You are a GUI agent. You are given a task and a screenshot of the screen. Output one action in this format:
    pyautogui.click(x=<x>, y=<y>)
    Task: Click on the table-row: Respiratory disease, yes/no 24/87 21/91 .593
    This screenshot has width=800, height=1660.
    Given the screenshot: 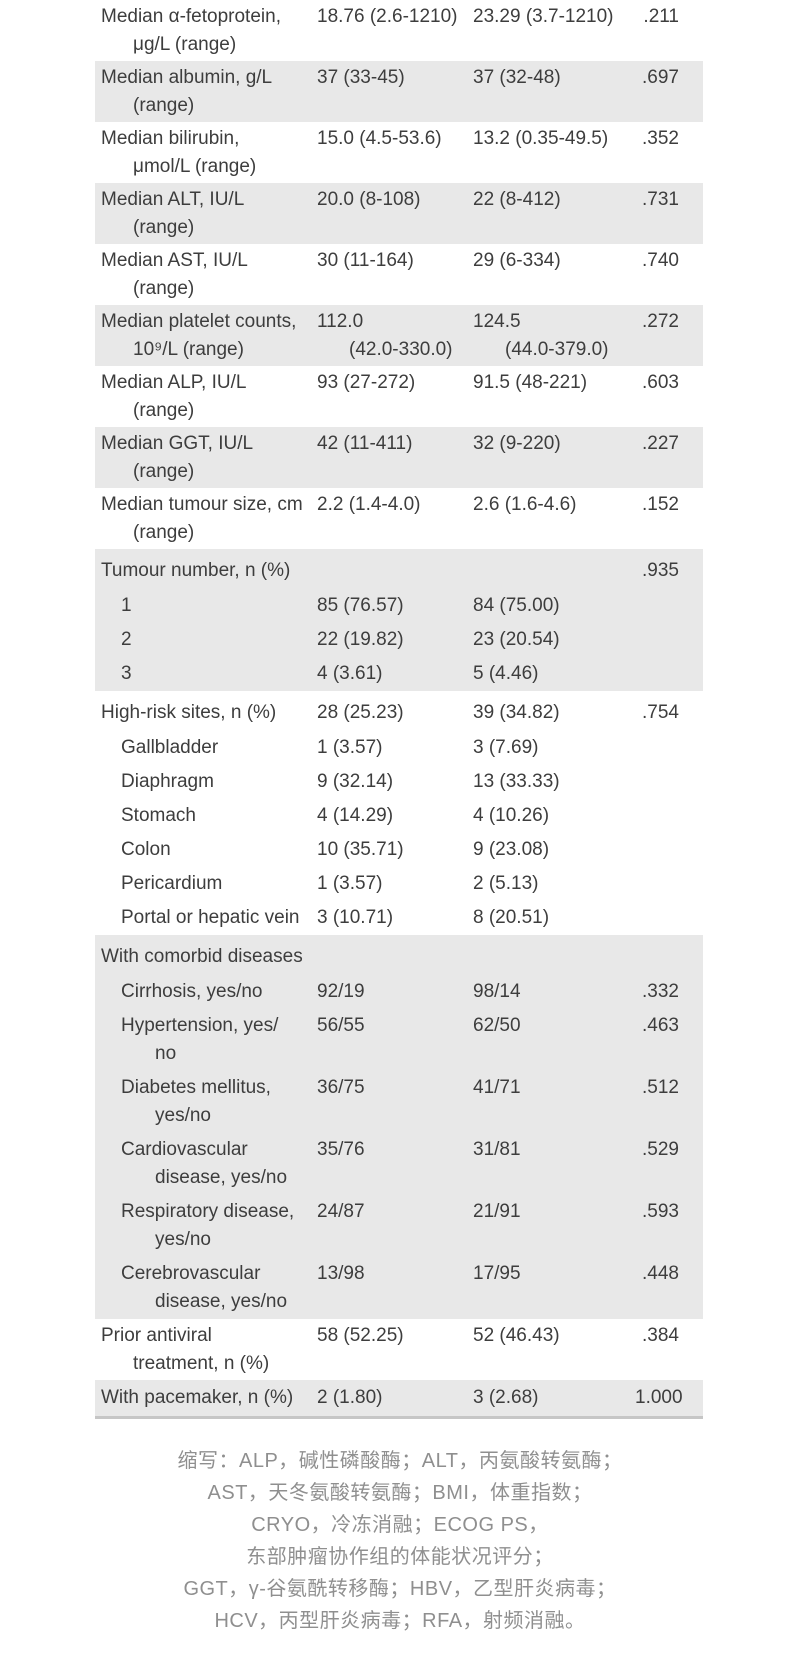 What is the action you would take?
    pyautogui.click(x=399, y=1226)
    